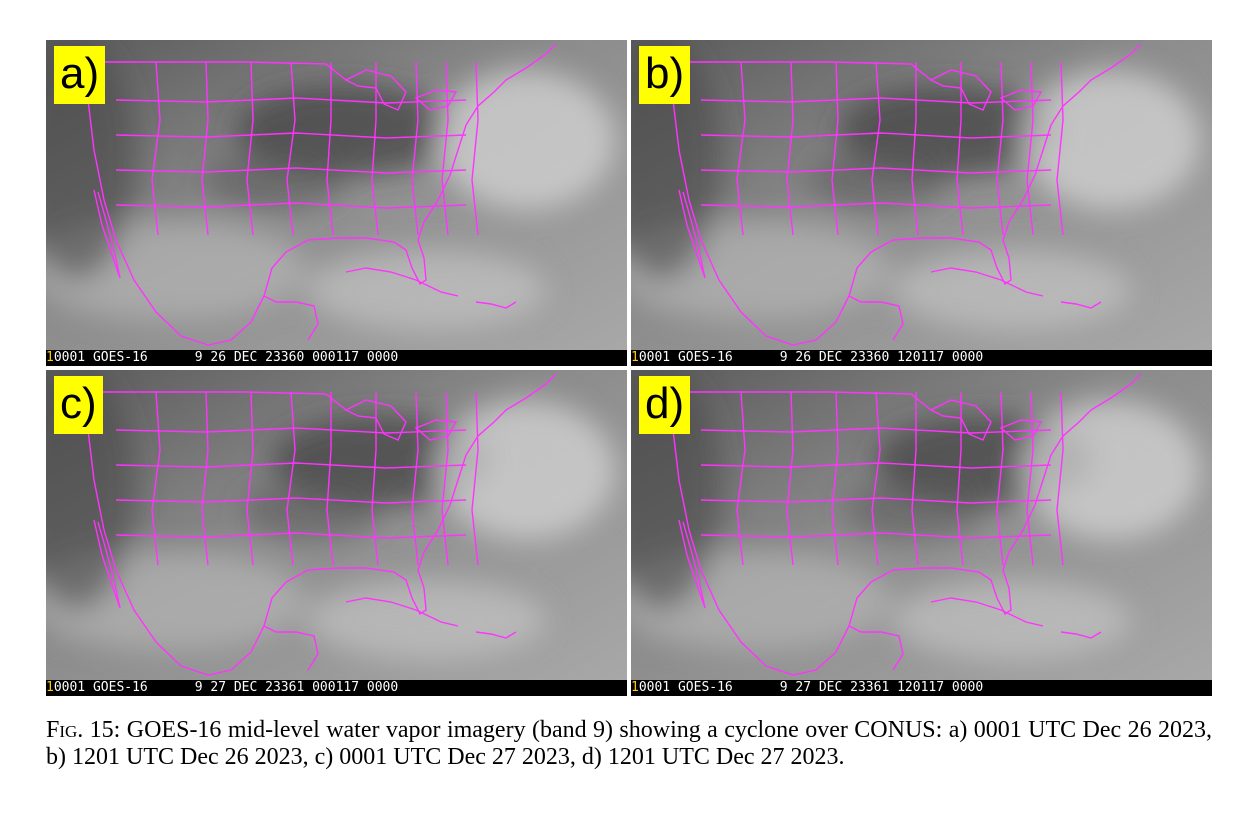 This screenshot has height=826, width=1250. I want to click on status-bar: 10001 GOES-16 9 26 DEC 23360 000117 0000, so click(336, 358).